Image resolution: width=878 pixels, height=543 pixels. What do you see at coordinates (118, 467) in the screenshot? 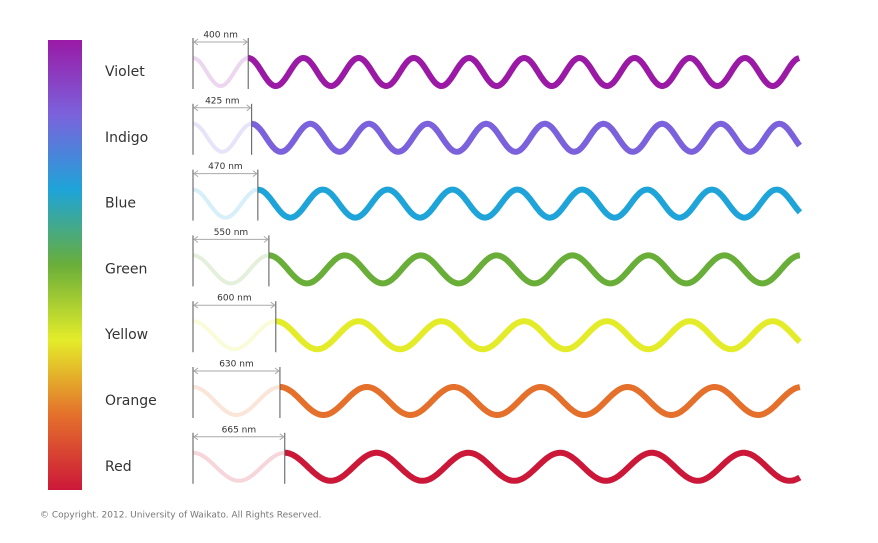
I see `color-name: Red` at bounding box center [118, 467].